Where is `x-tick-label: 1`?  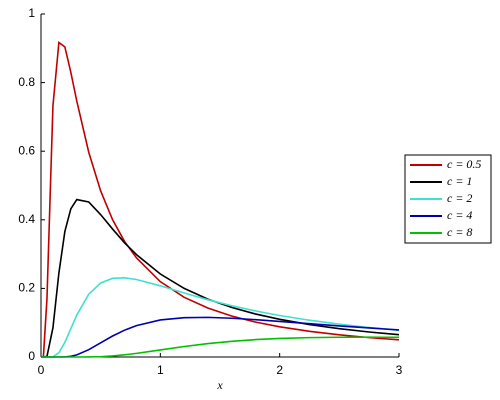 x-tick-label: 1 is located at coordinates (160, 370).